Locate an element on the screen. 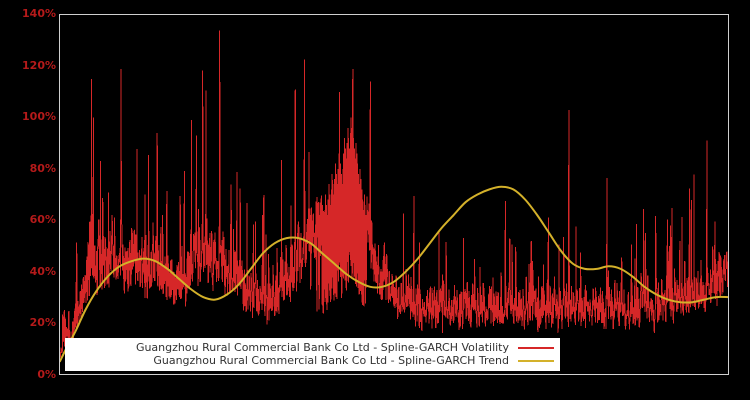 Image resolution: width=750 pixels, height=400 pixels. y-axis-tick-20pct: 20% is located at coordinates (42, 323).